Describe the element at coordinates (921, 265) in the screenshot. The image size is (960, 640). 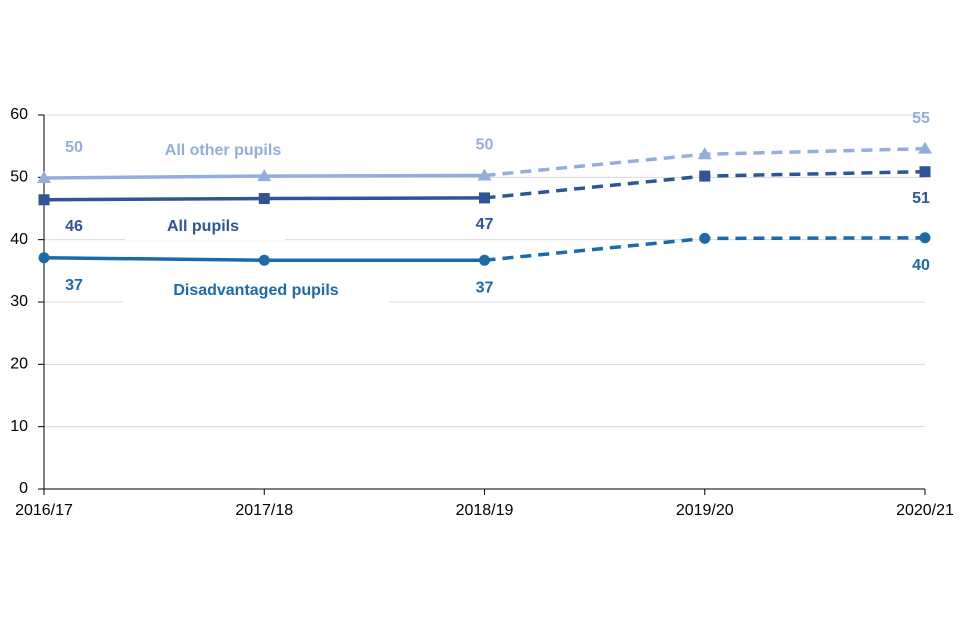
I see `data-label: 40` at that location.